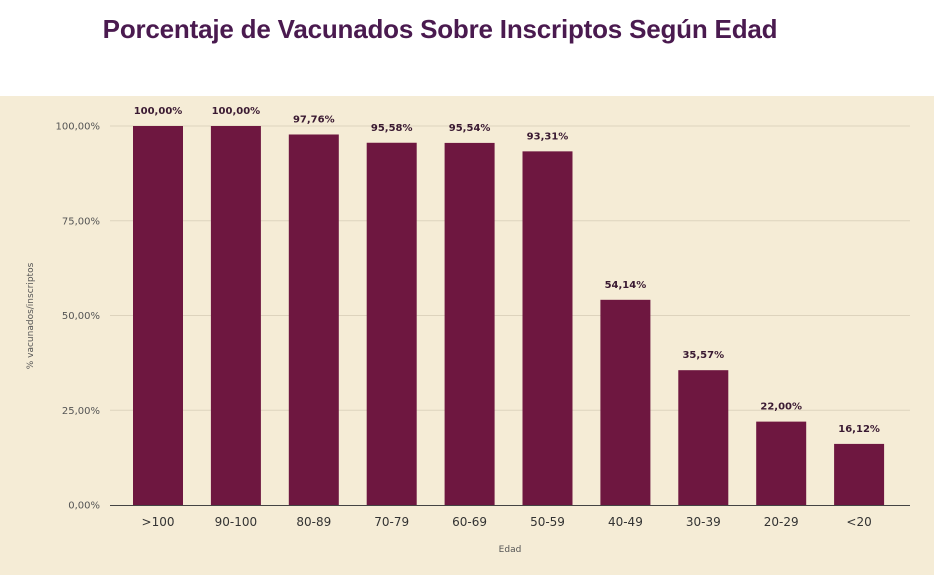 Image resolution: width=934 pixels, height=575 pixels. I want to click on y-axis-title: % vacunados/inscriptos, so click(31, 315).